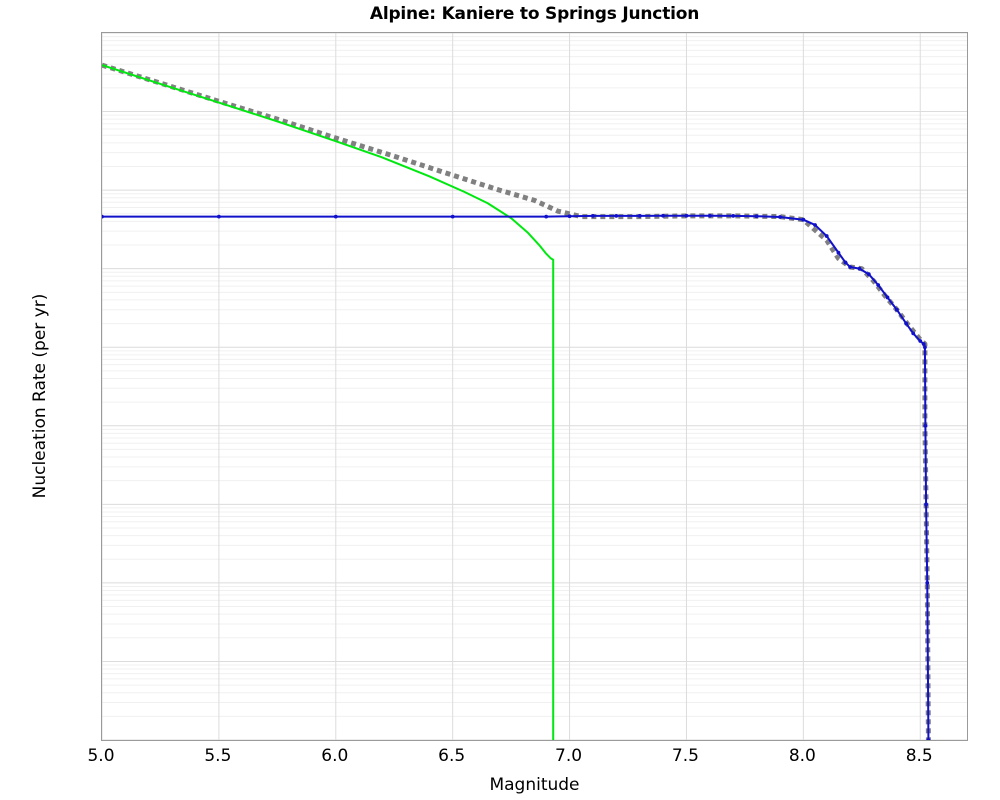 Image resolution: width=1000 pixels, height=800 pixels. I want to click on x-tick-label: 5.0, so click(101, 756).